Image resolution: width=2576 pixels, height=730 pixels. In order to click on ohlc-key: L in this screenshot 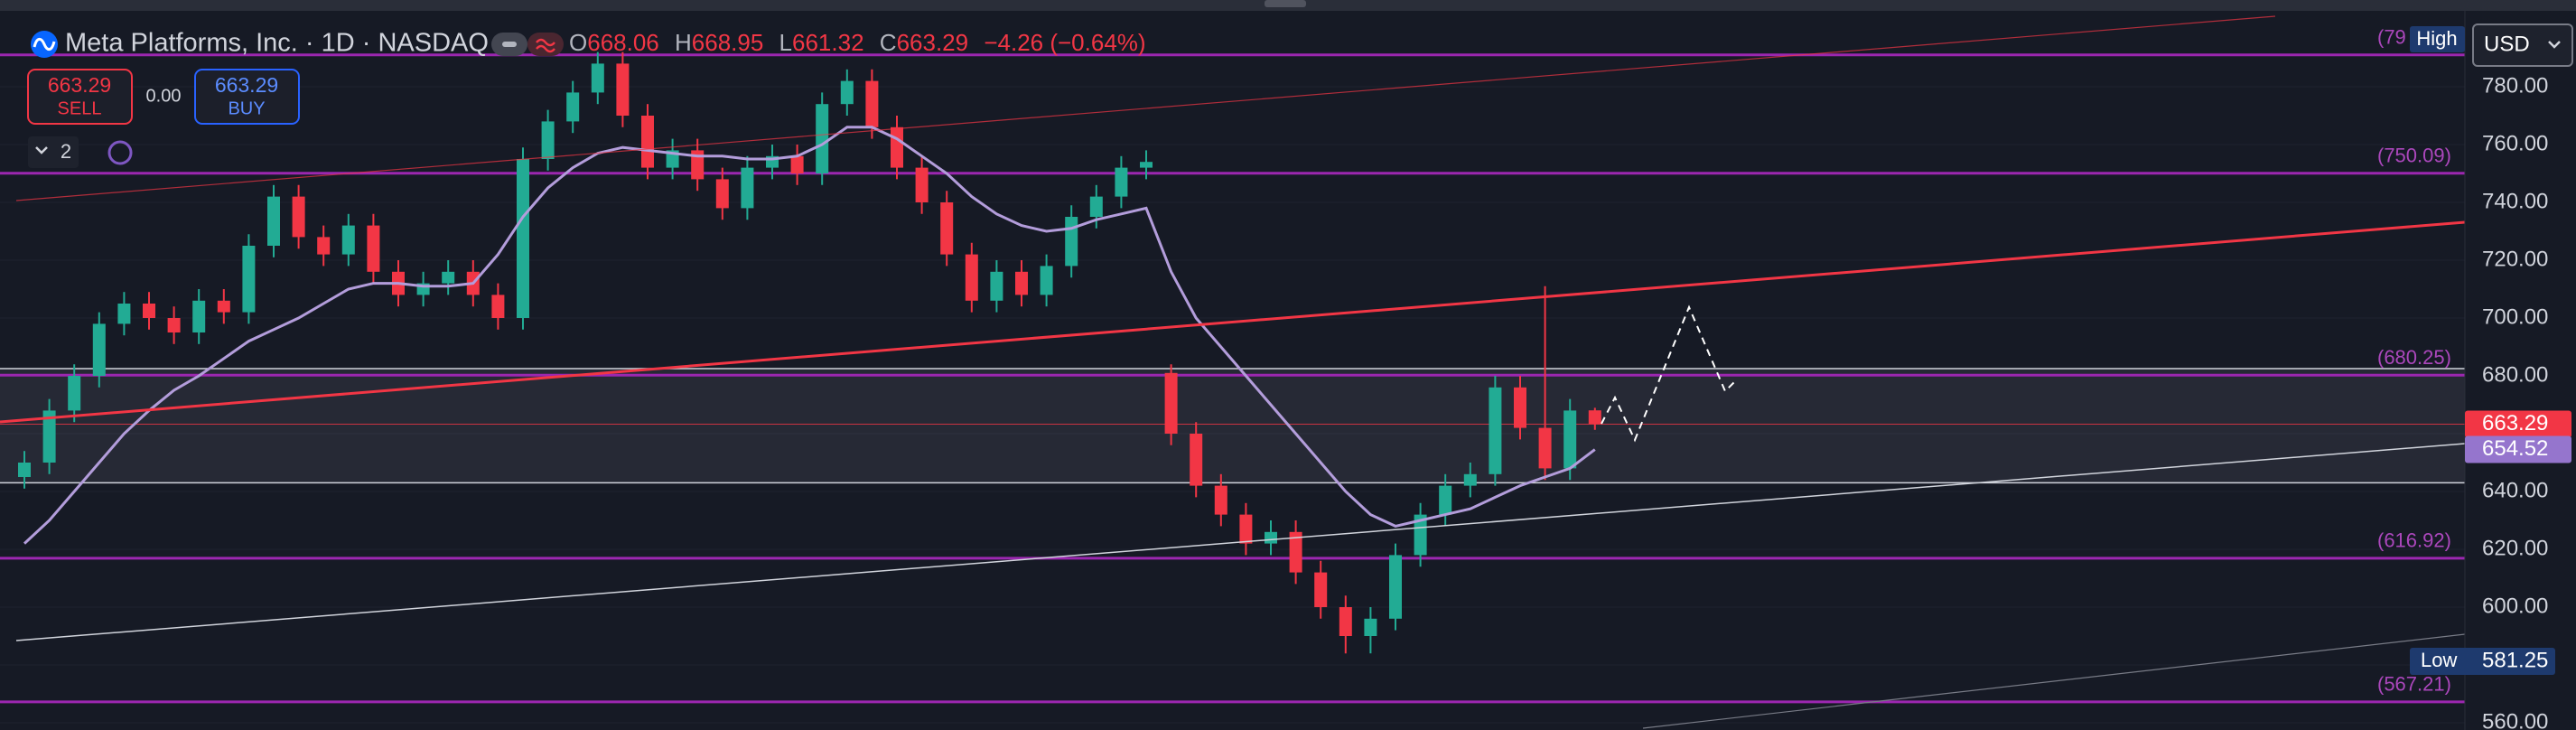, I will do `click(785, 42)`.